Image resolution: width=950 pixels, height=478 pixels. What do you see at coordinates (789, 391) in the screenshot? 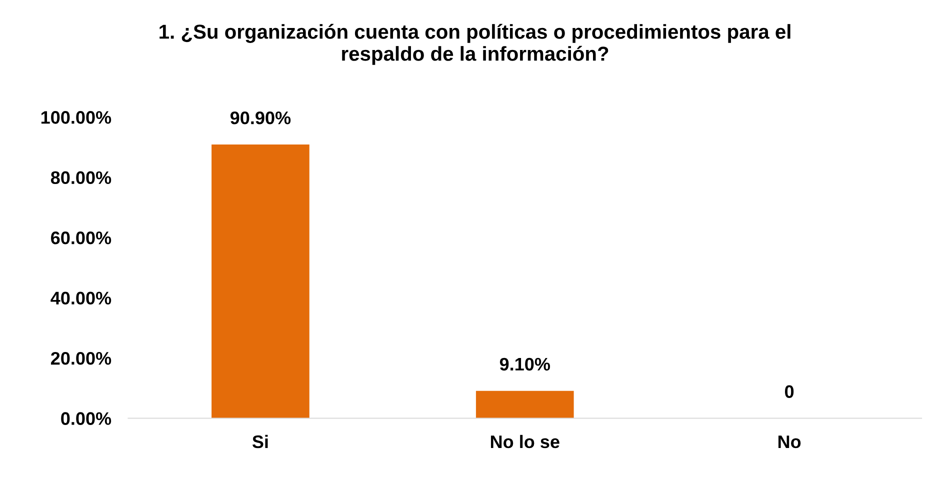
I see `data-label: 0` at bounding box center [789, 391].